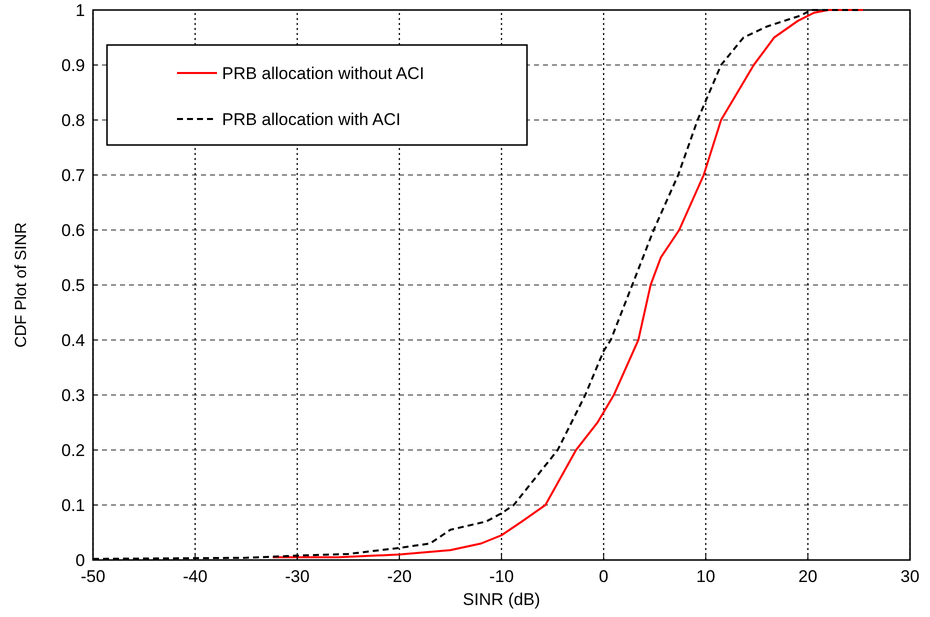 This screenshot has width=930, height=617. What do you see at coordinates (501, 576) in the screenshot?
I see `x-tick-label: -10` at bounding box center [501, 576].